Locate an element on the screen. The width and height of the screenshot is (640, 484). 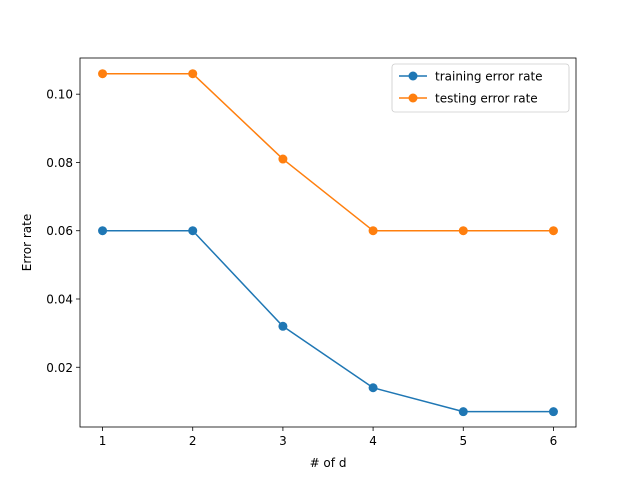
legend-item: testing error rate is located at coordinates (468, 99).